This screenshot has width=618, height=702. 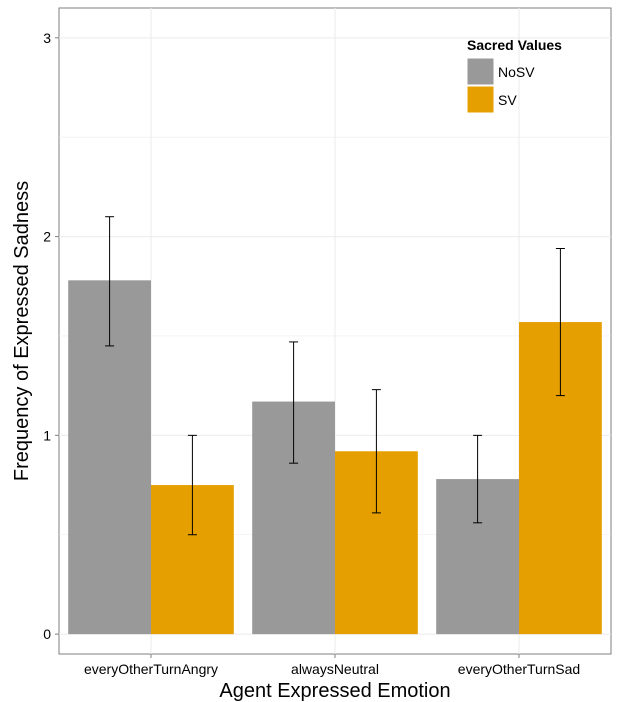 What do you see at coordinates (192, 485) in the screenshot?
I see `error-bar-SV-everyOtherTurnAngry` at bounding box center [192, 485].